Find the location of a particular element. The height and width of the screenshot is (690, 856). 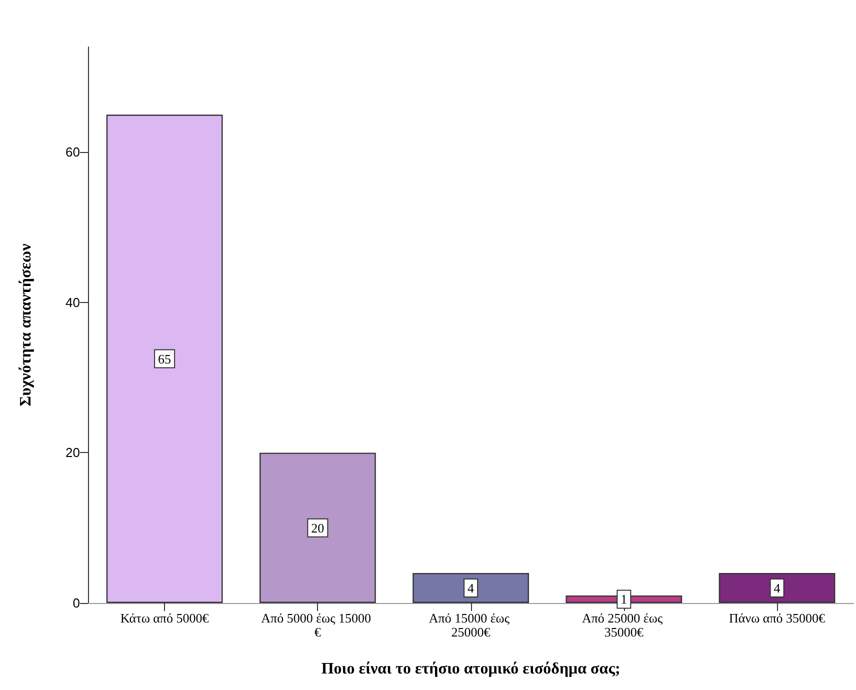

y-tick-label: 0 is located at coordinates (76, 603).